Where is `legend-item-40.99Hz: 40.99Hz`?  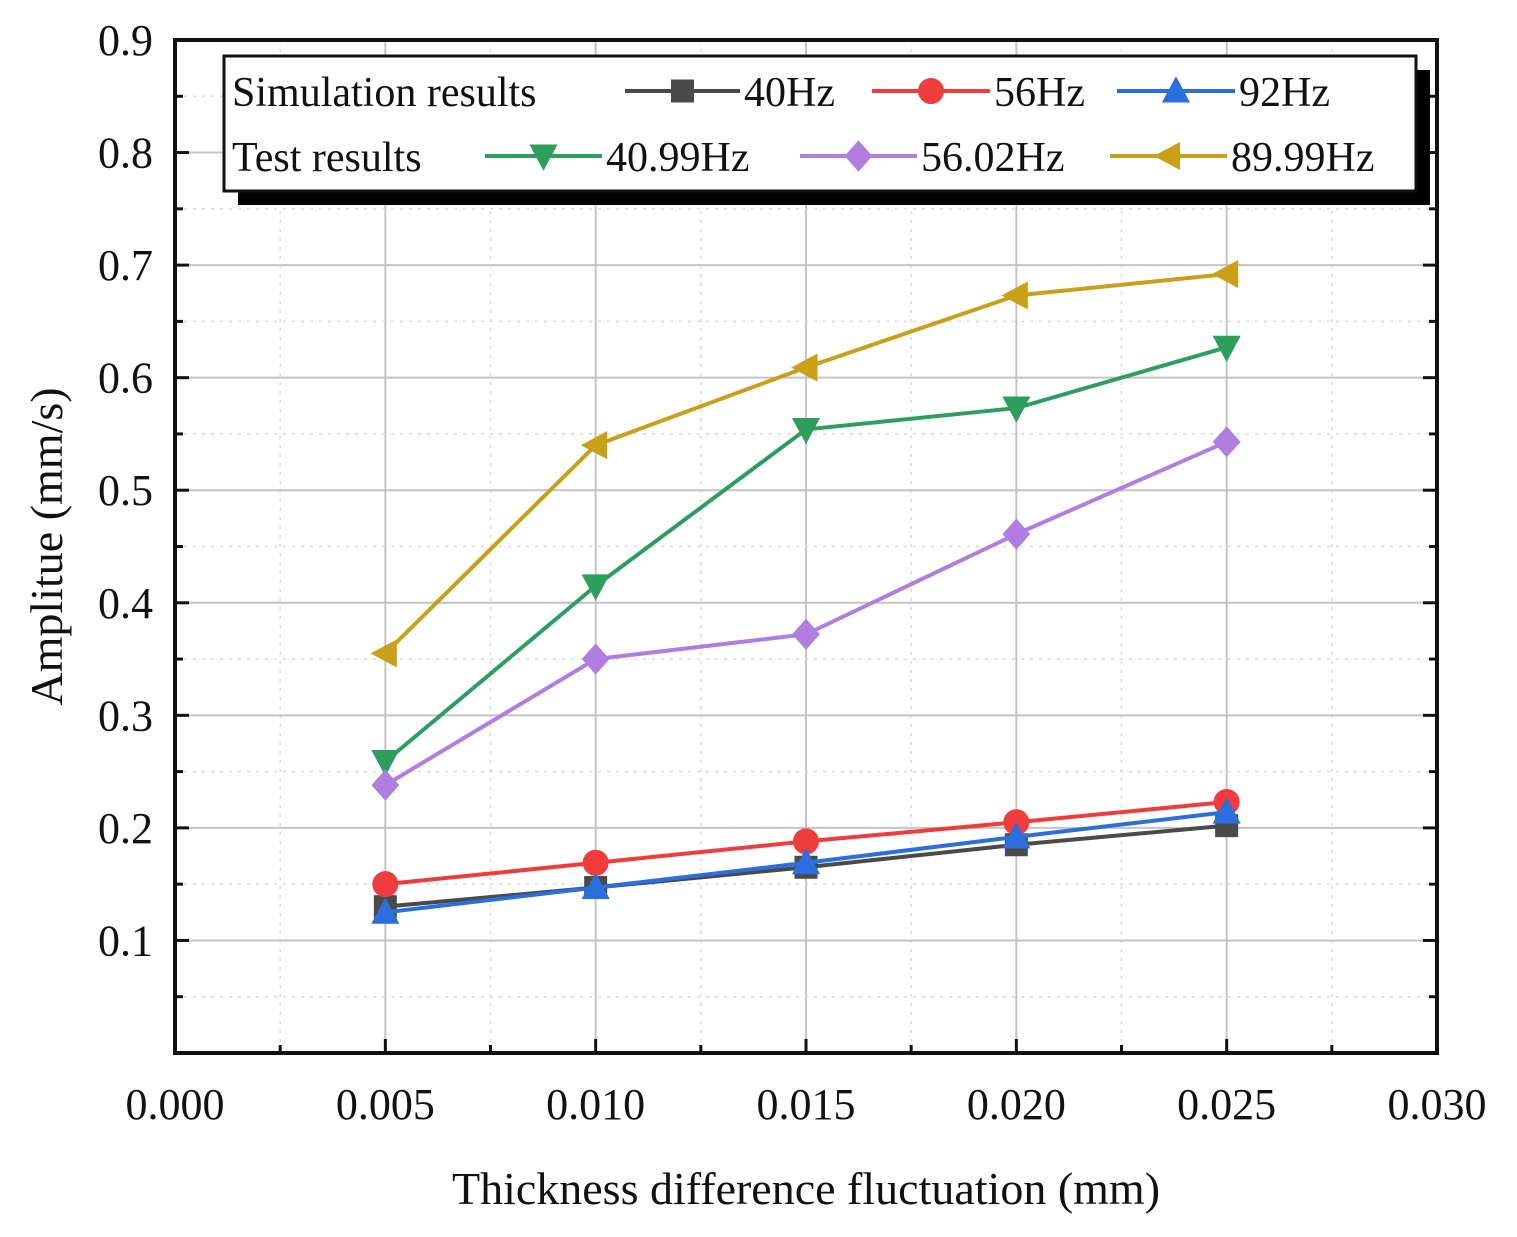
legend-item-40.99Hz: 40.99Hz is located at coordinates (617, 158).